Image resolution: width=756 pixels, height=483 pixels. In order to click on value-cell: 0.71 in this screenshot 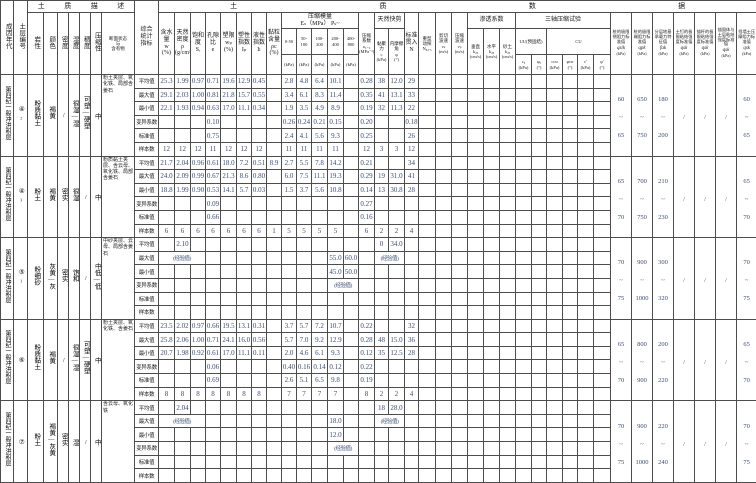, I will do `click(213, 81)`.